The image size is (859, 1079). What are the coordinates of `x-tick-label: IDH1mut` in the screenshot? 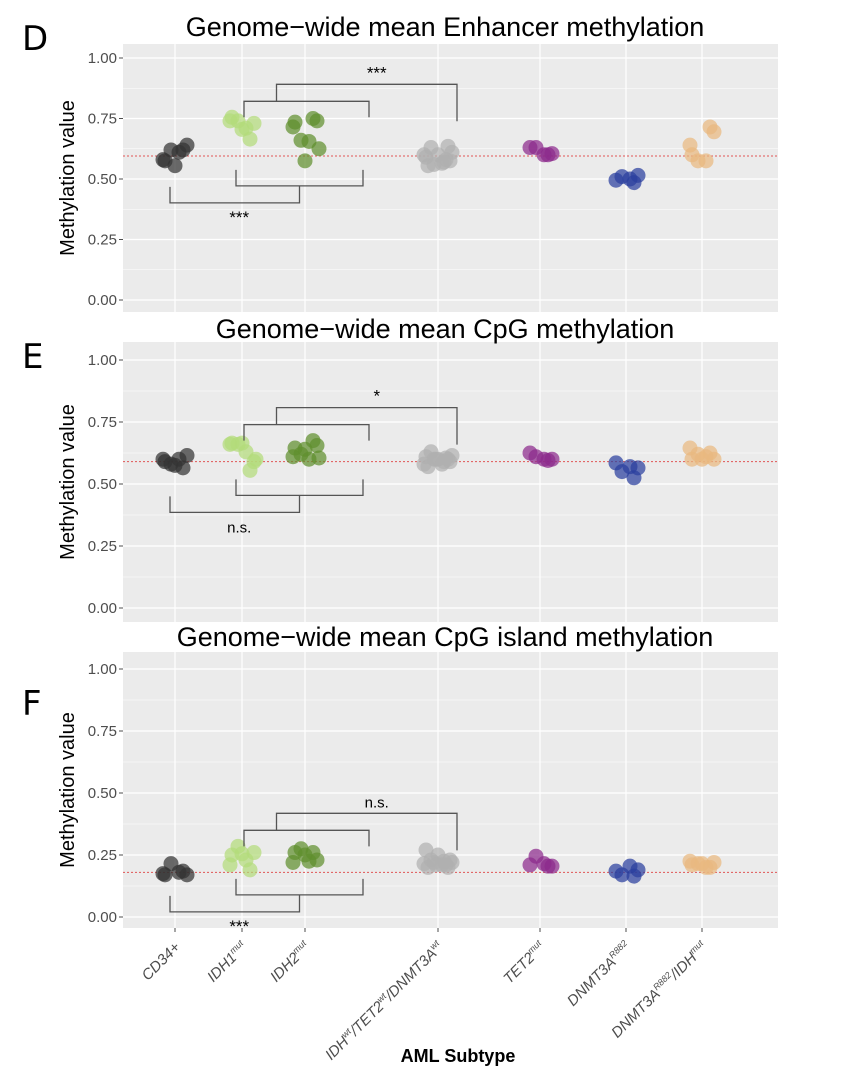 It's located at (227, 962).